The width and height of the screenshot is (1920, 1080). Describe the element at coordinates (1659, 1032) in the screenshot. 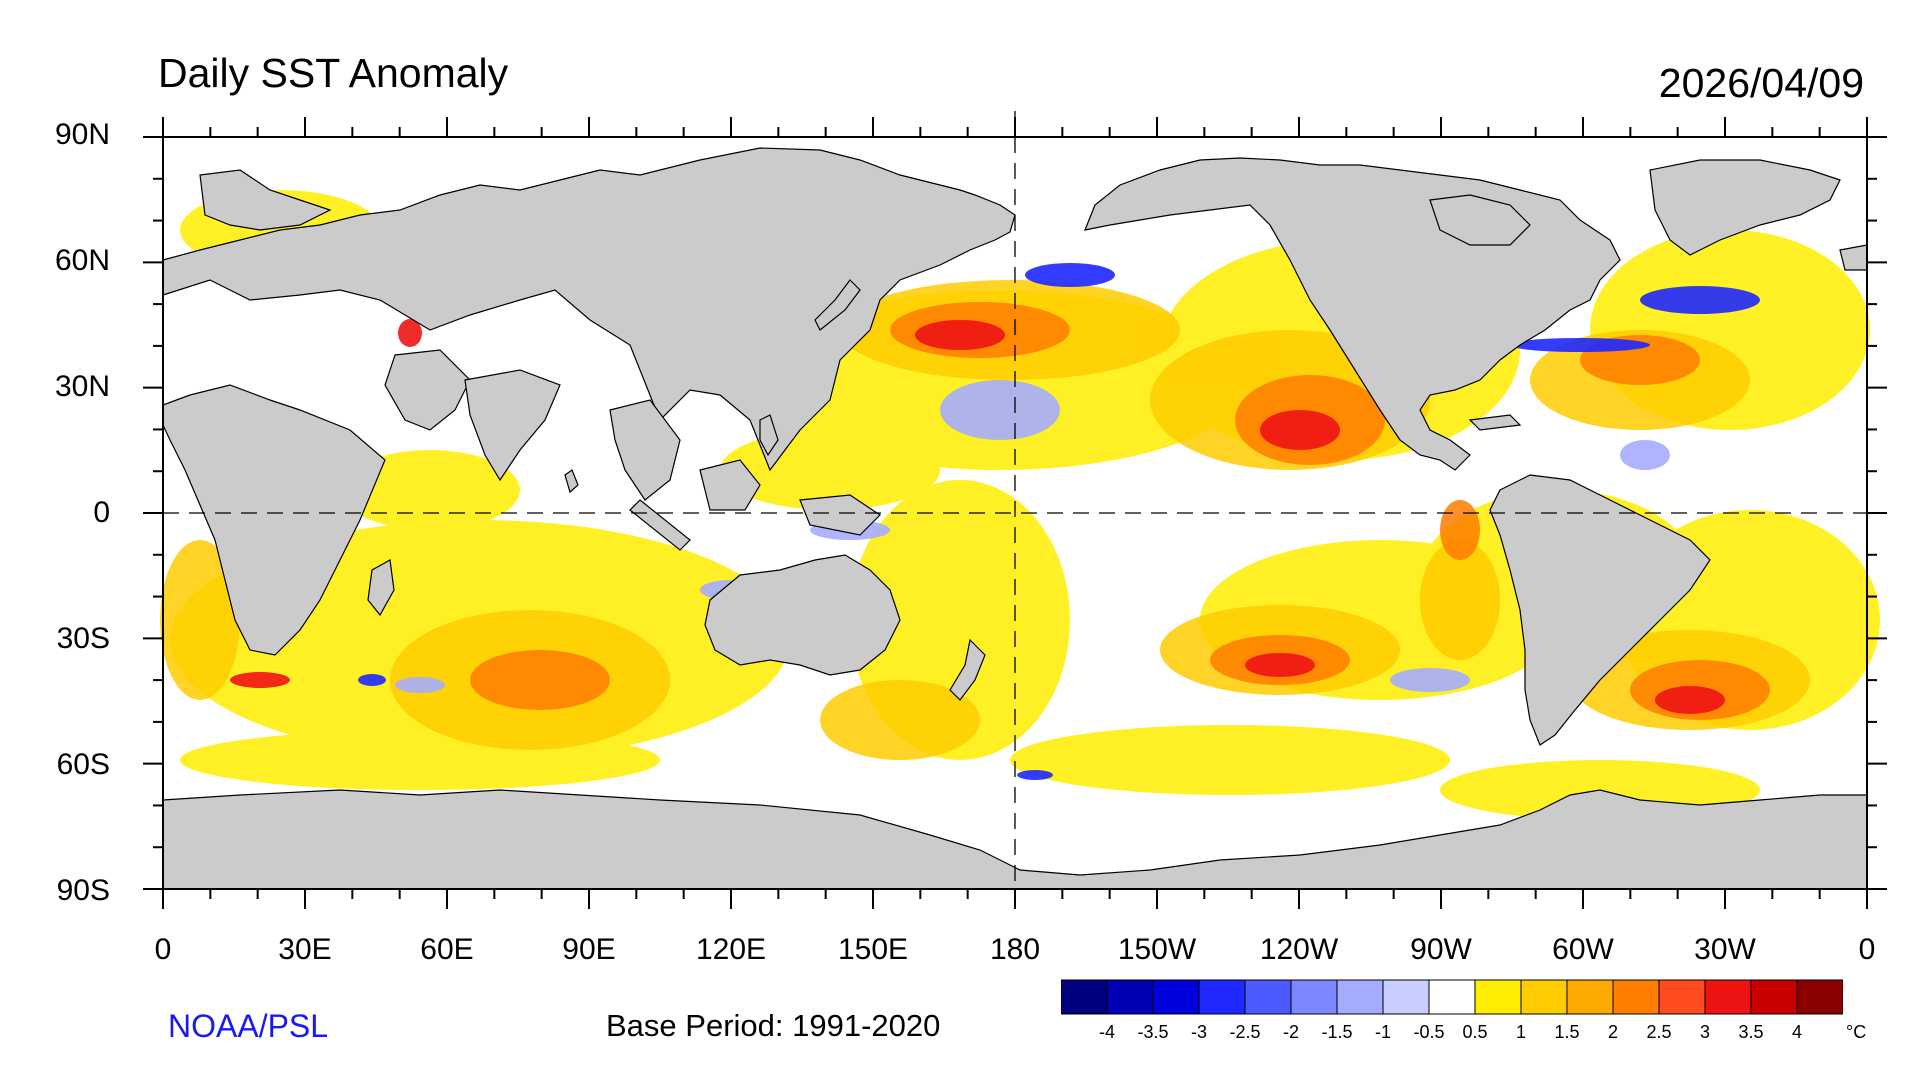

I see `colorbar-label: 2.5` at that location.